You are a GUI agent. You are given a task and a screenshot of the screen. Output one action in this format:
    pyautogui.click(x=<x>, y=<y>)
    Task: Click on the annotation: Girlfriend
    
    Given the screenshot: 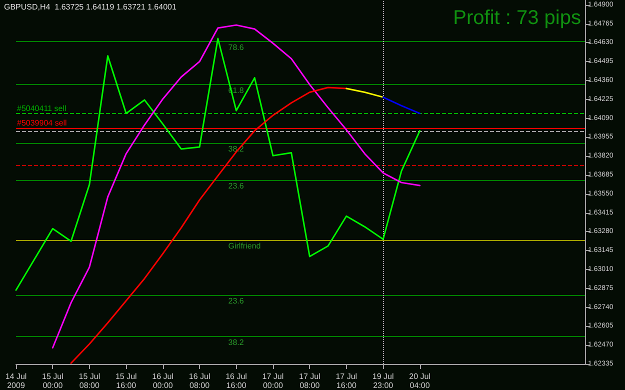 What is the action you would take?
    pyautogui.click(x=244, y=245)
    